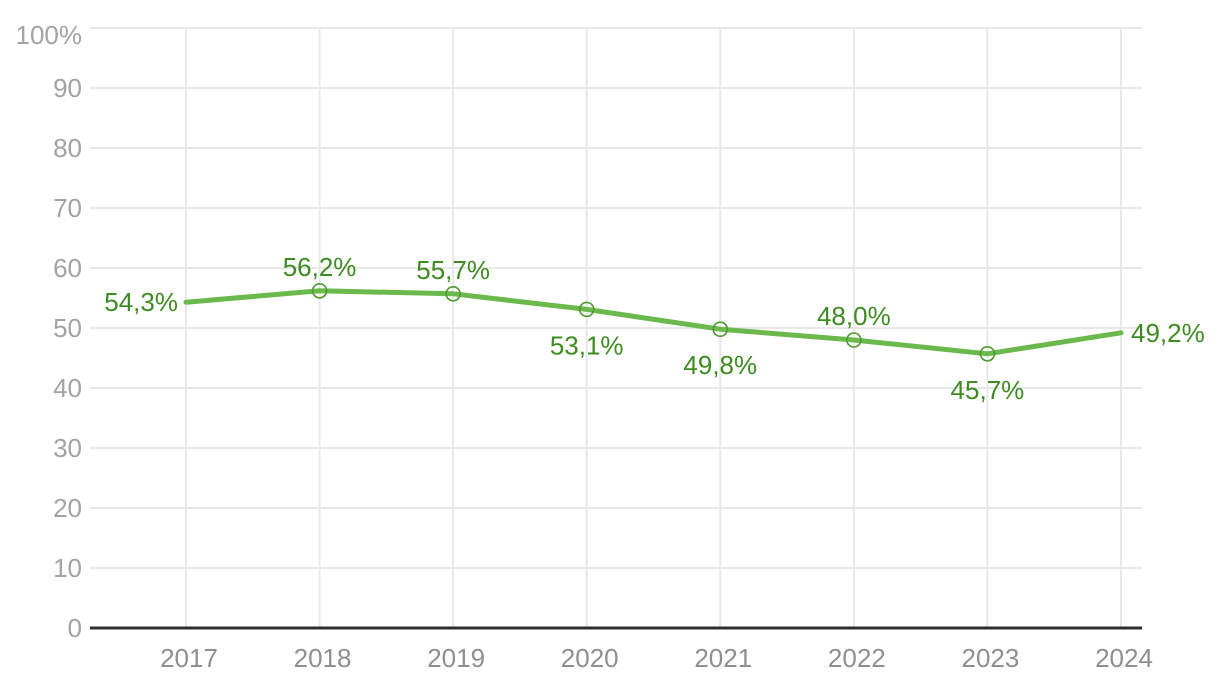 This screenshot has width=1220, height=692. What do you see at coordinates (323, 658) in the screenshot?
I see `x-axis-tick-label: 2018` at bounding box center [323, 658].